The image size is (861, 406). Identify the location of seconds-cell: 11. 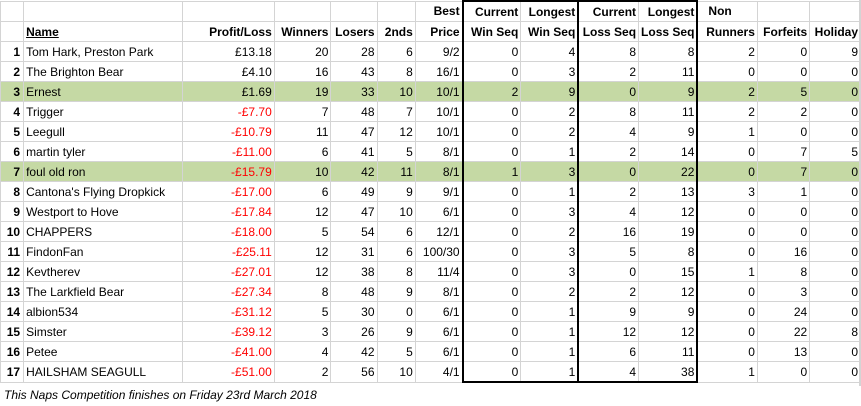
(396, 171).